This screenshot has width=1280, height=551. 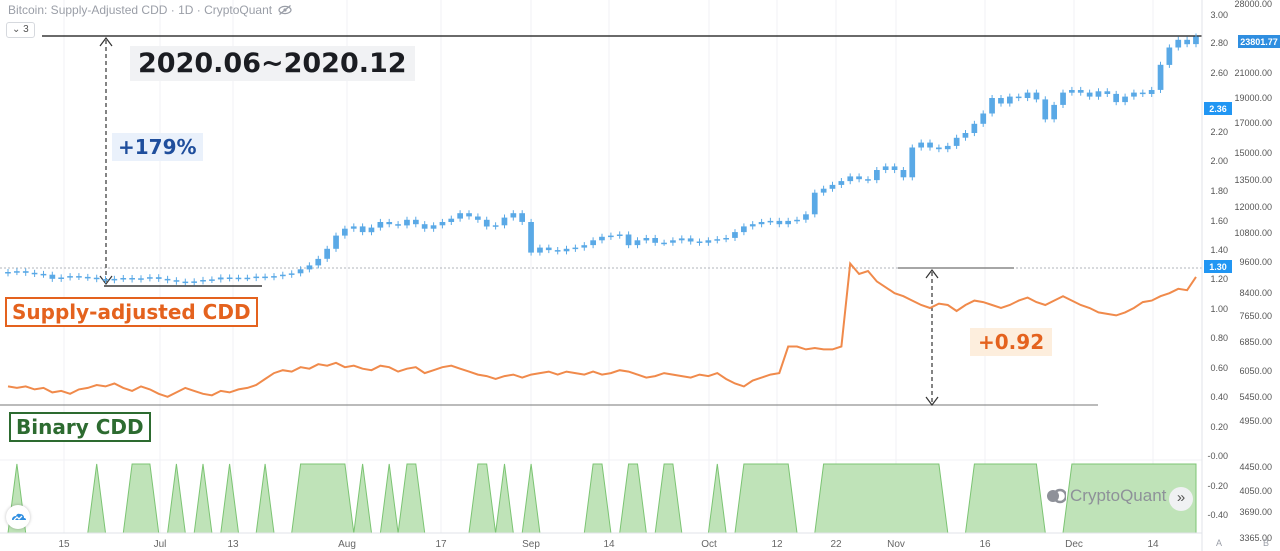 What do you see at coordinates (131, 312) in the screenshot?
I see `supply-adjusted-cdd-label: Supply-adjusted CDD` at bounding box center [131, 312].